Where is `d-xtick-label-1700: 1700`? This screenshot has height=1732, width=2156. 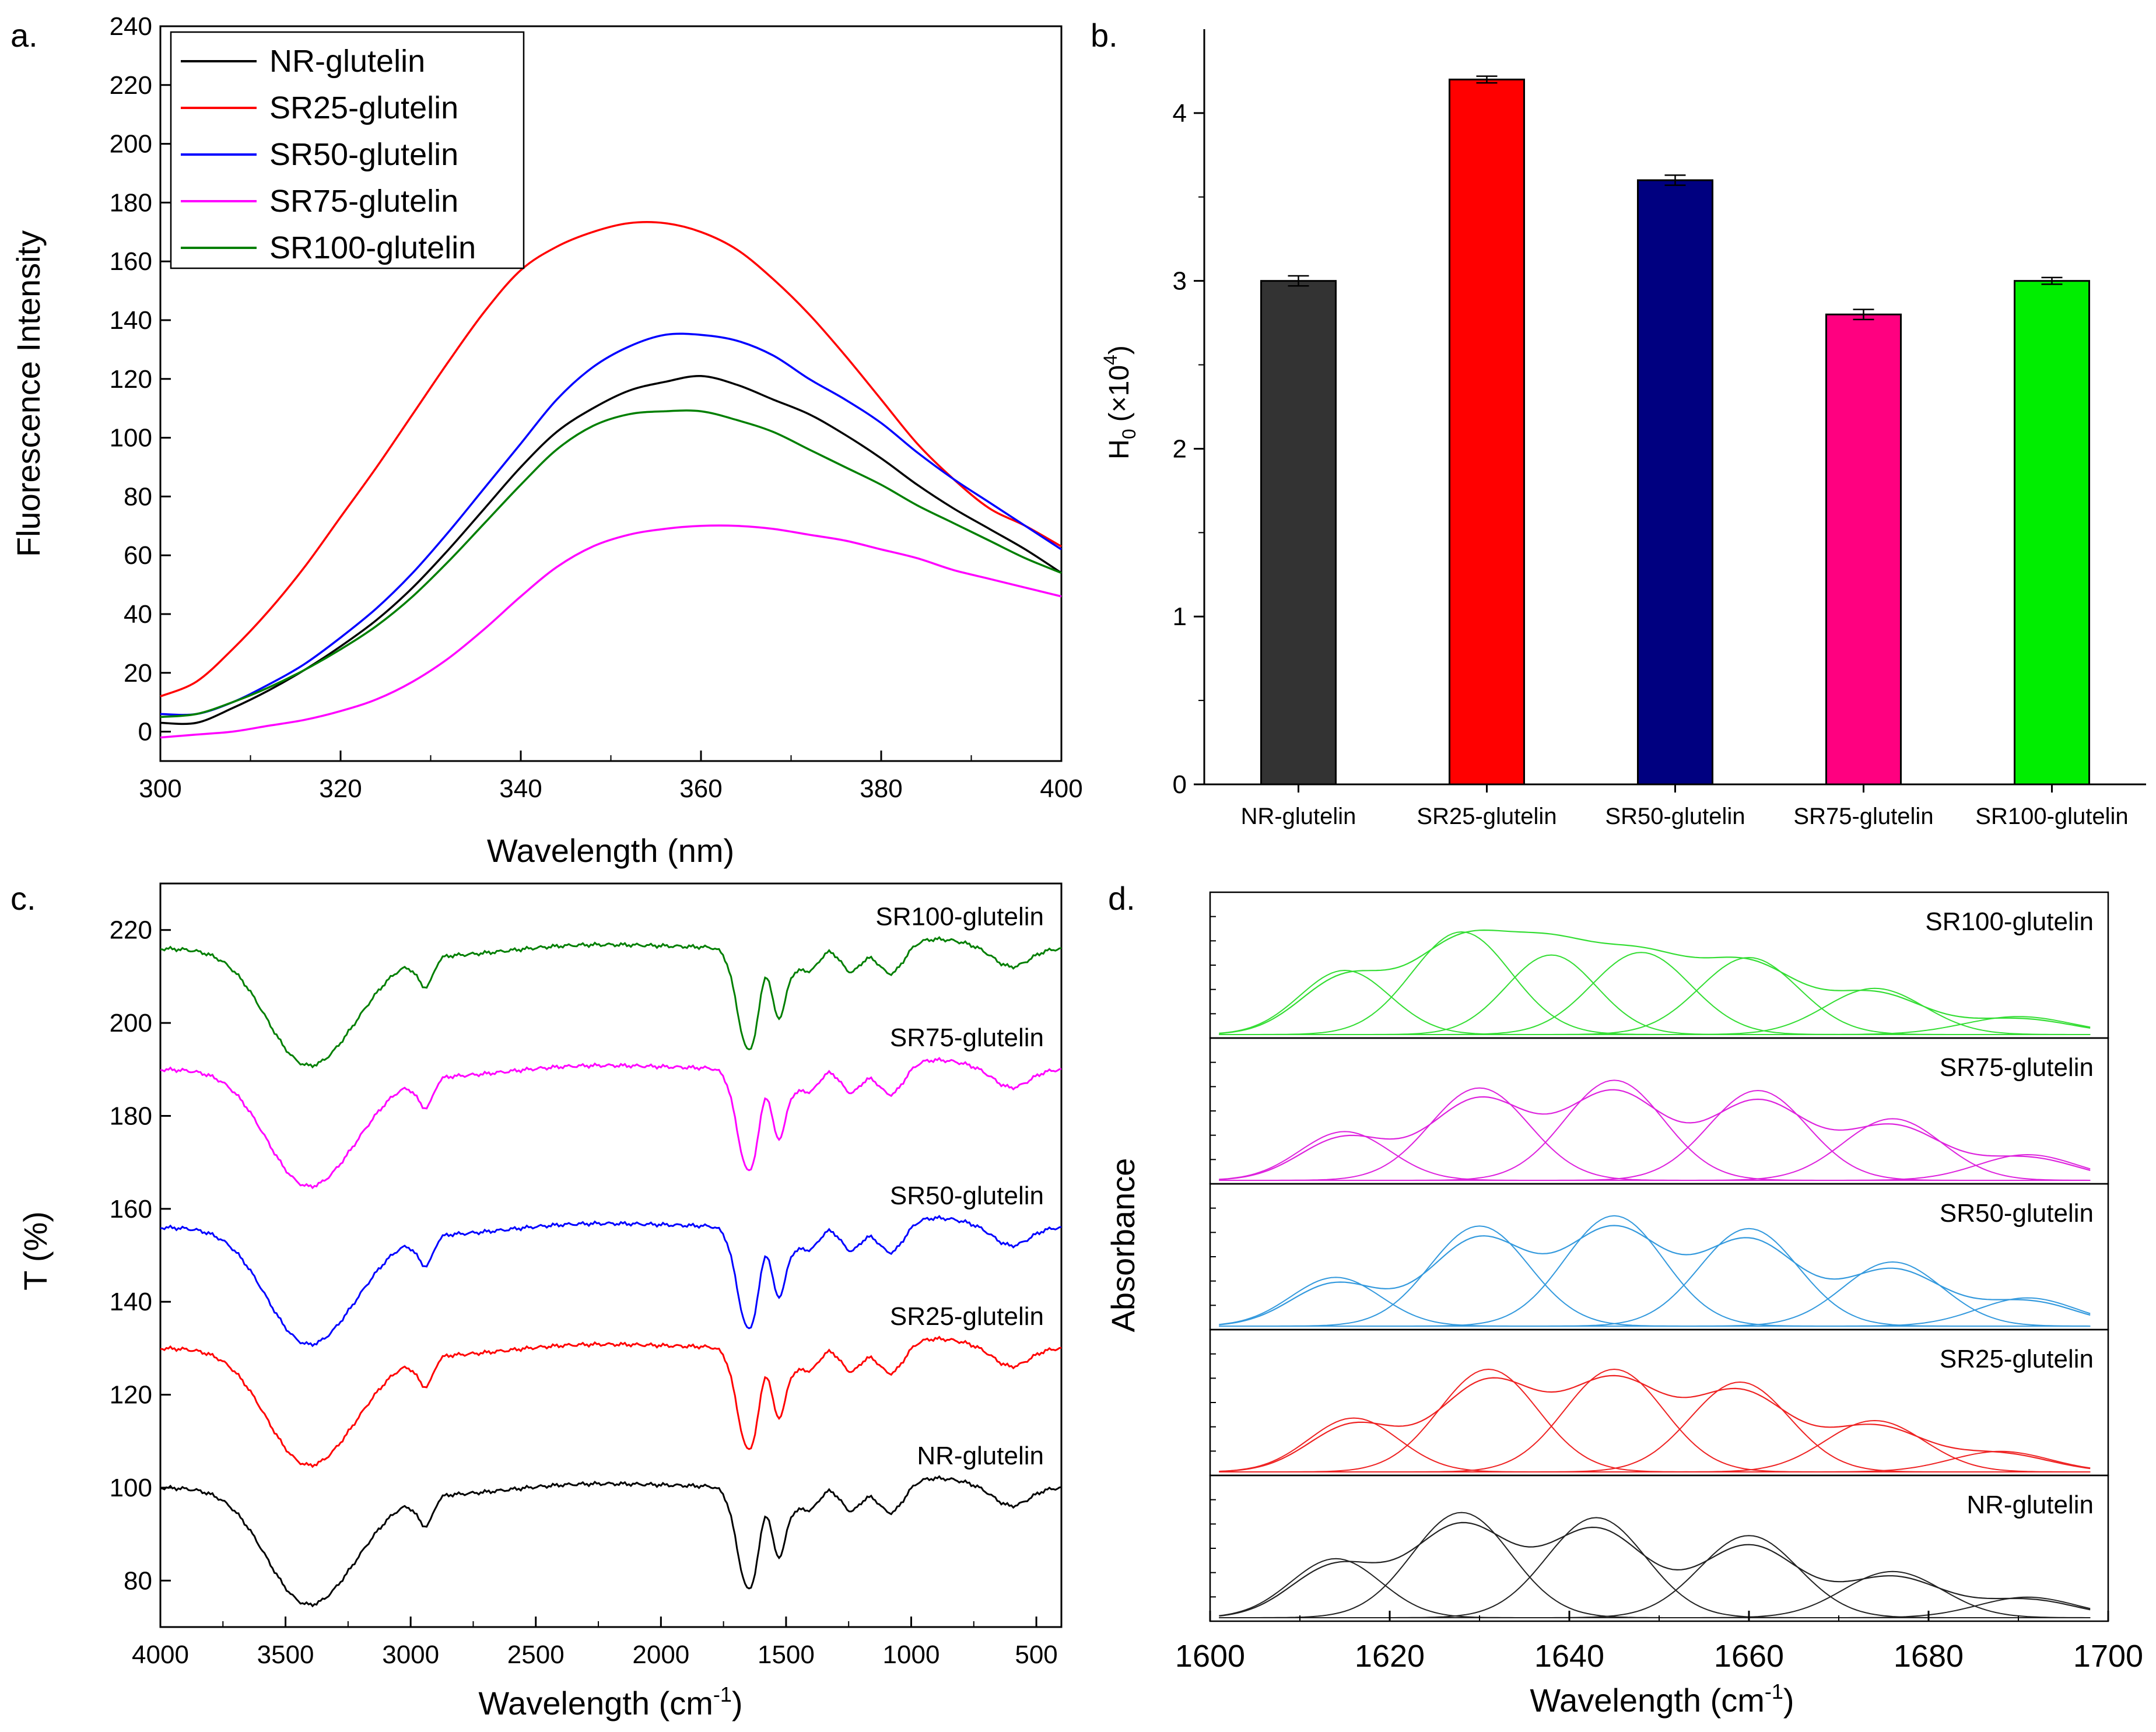
d-xtick-label-1700: 1700 is located at coordinates (2108, 1657).